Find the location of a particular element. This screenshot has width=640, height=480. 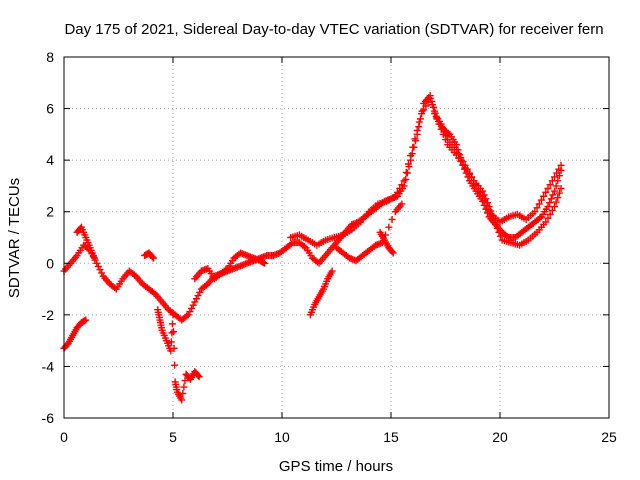

y-tick-label: 0 is located at coordinates (50, 263).